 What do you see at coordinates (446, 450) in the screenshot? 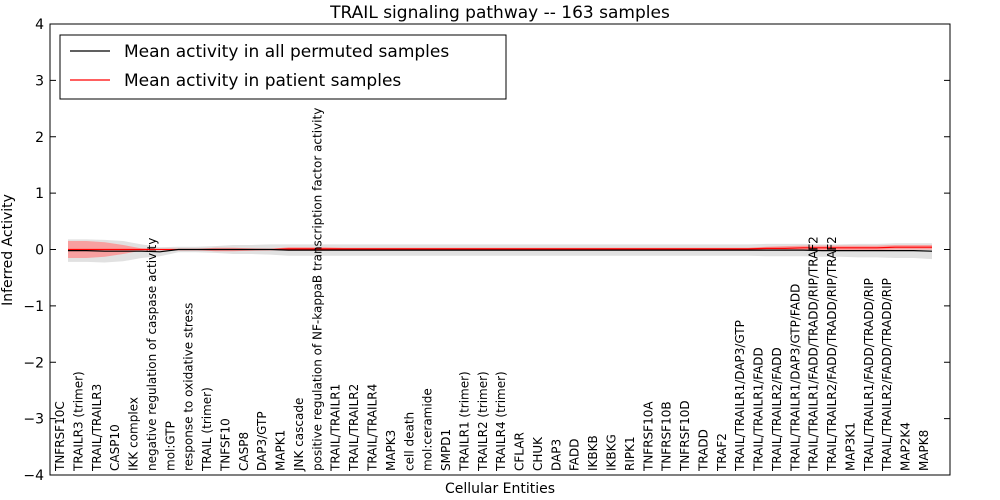
I see `category-label: SMPD1` at bounding box center [446, 450].